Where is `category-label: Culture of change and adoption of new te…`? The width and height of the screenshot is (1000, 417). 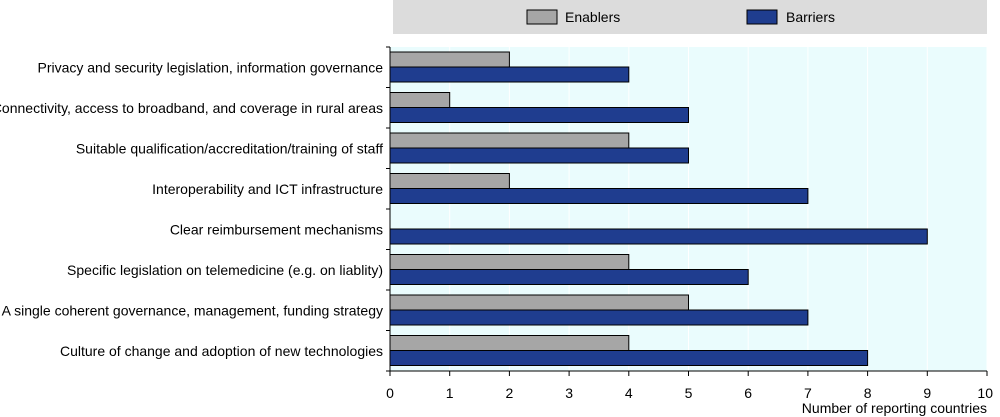 category-label: Culture of change and adoption of new te… is located at coordinates (221, 351).